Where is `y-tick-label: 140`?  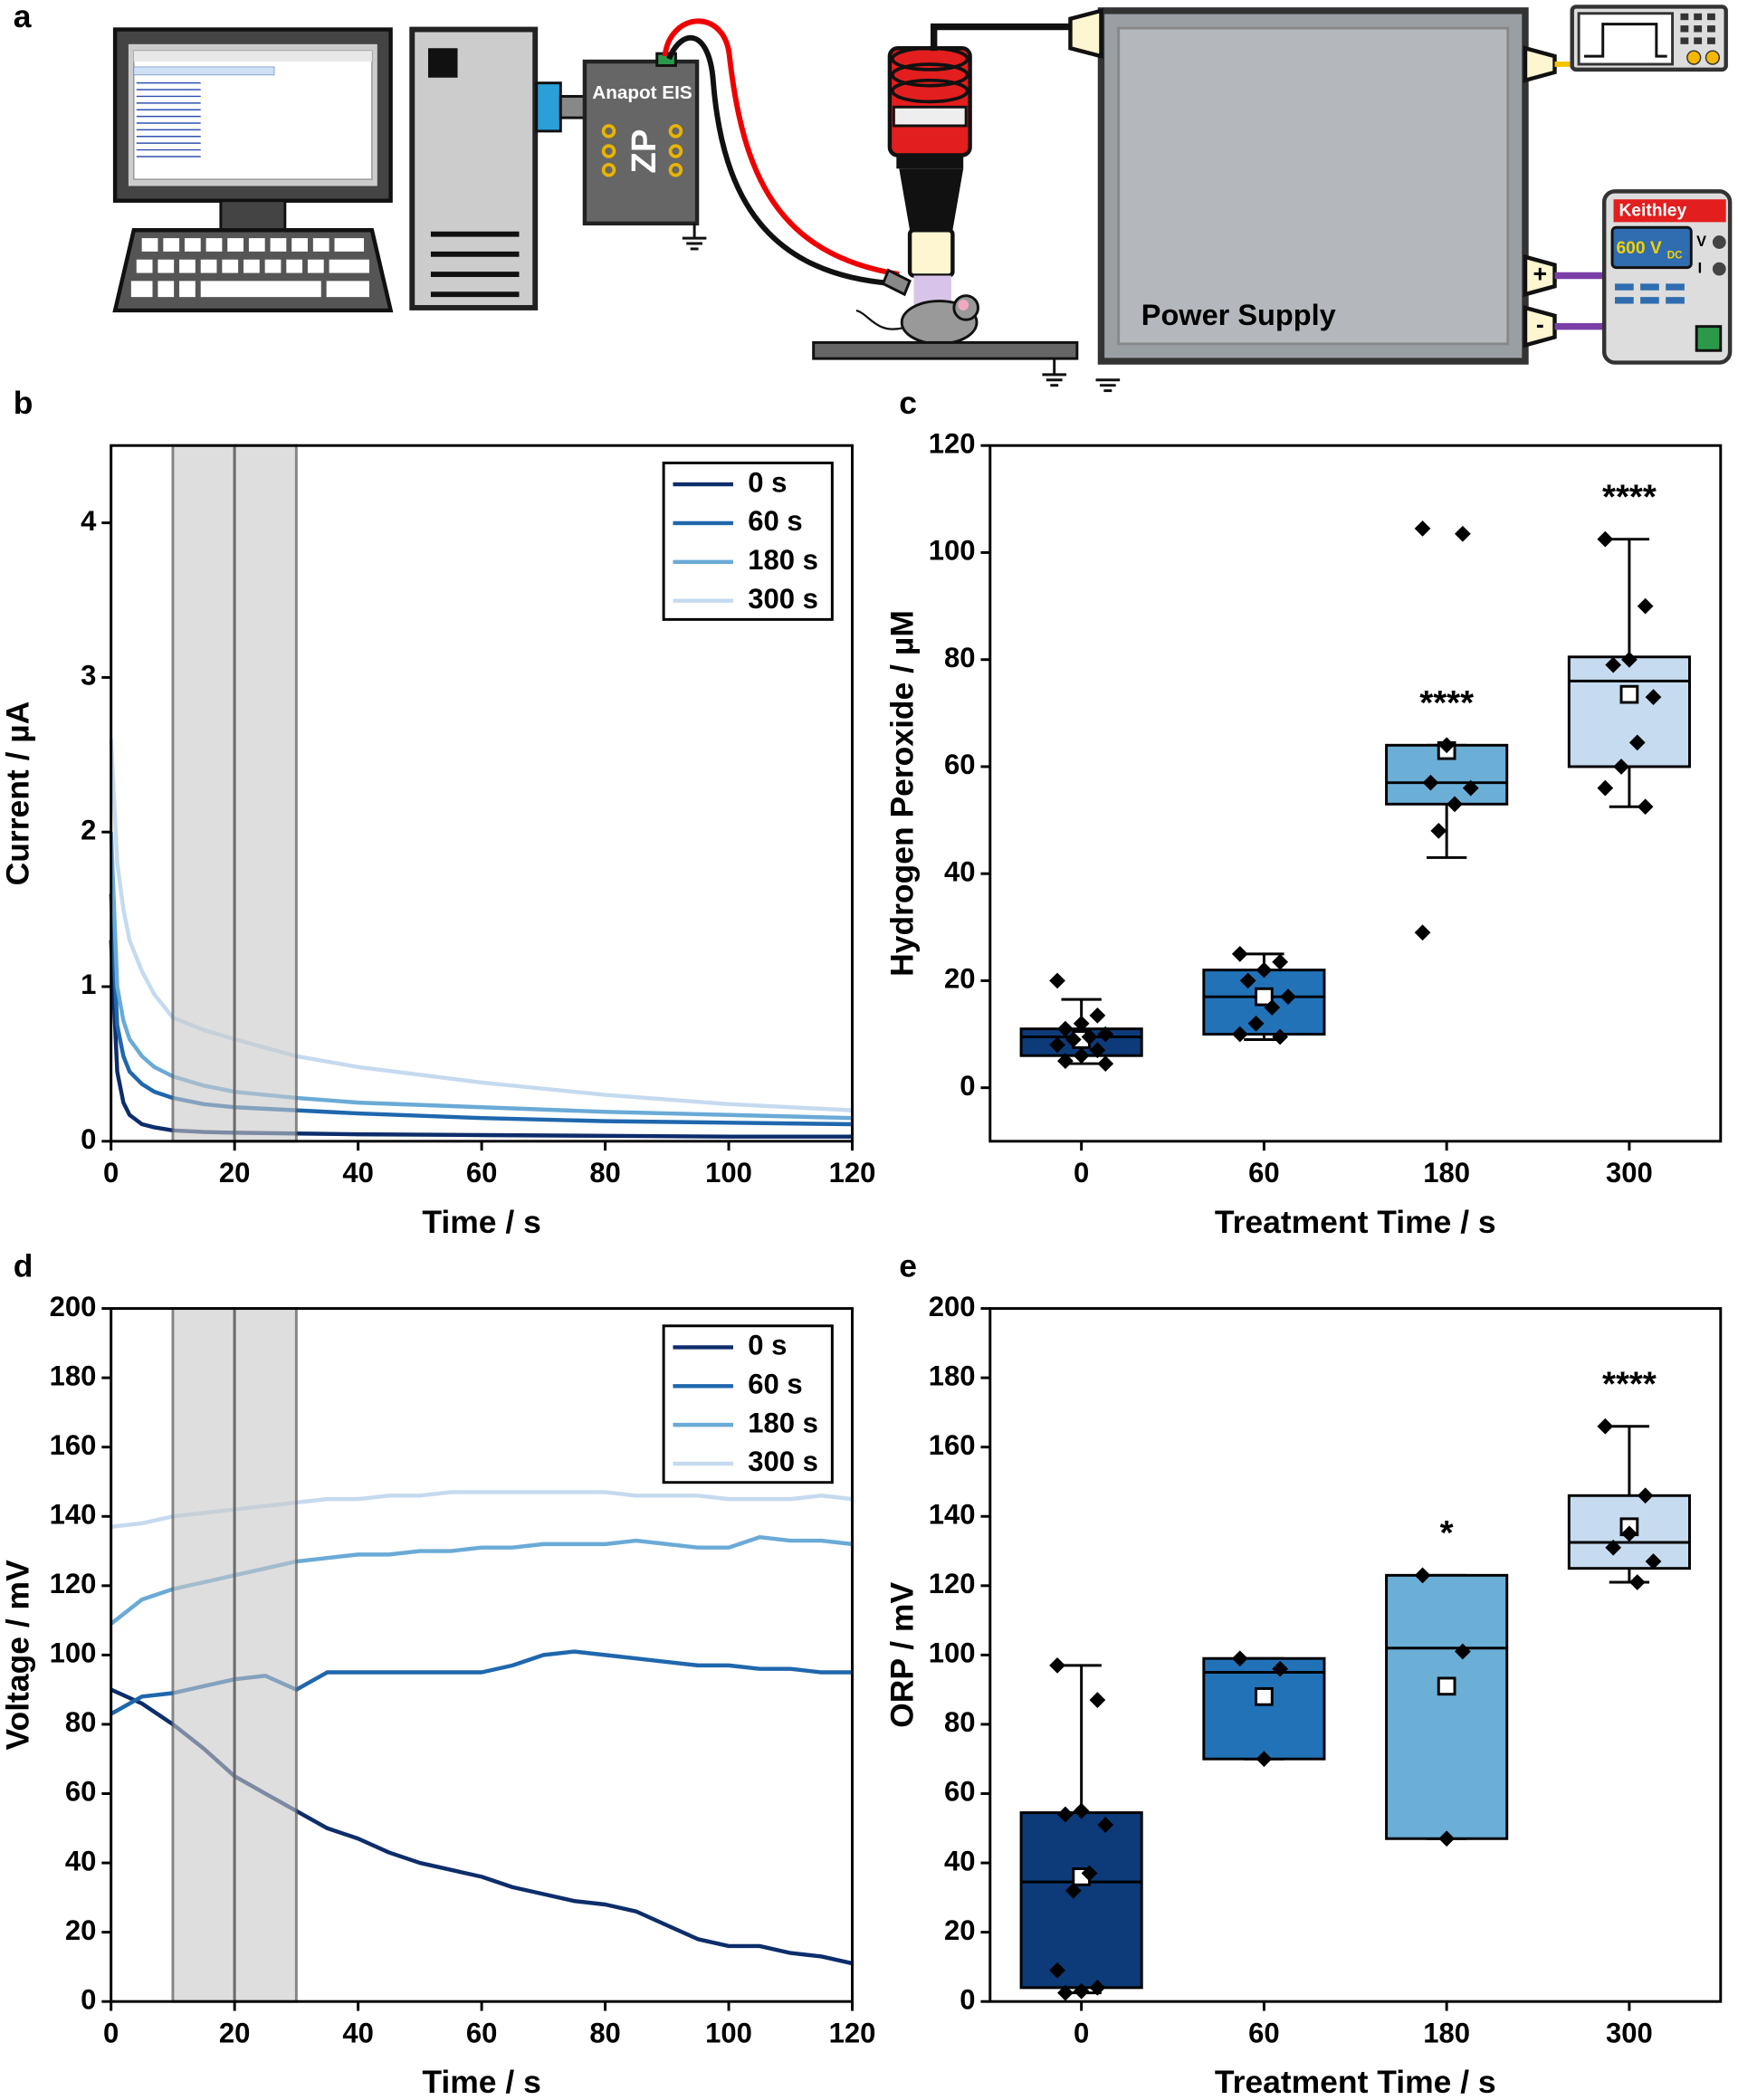 y-tick-label: 140 is located at coordinates (73, 1514).